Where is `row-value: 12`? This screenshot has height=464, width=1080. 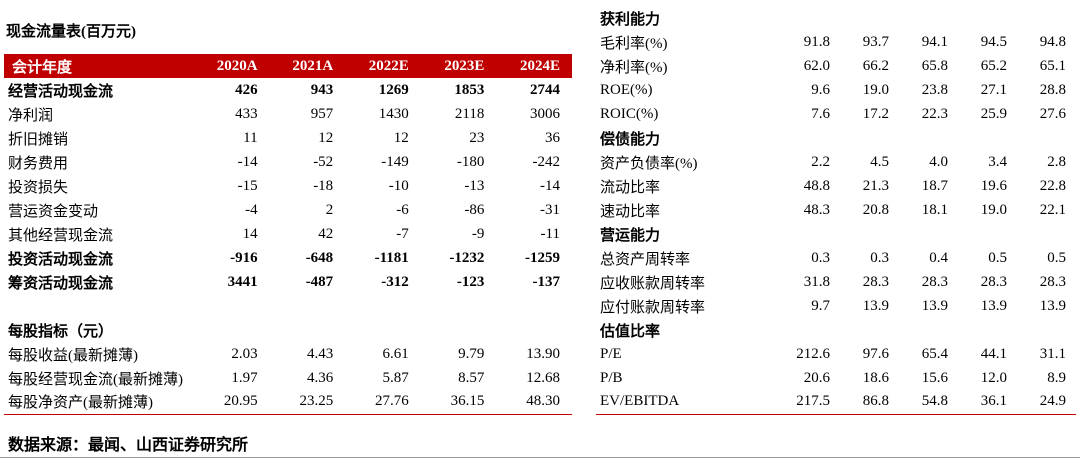
row-value: 12 is located at coordinates (401, 137).